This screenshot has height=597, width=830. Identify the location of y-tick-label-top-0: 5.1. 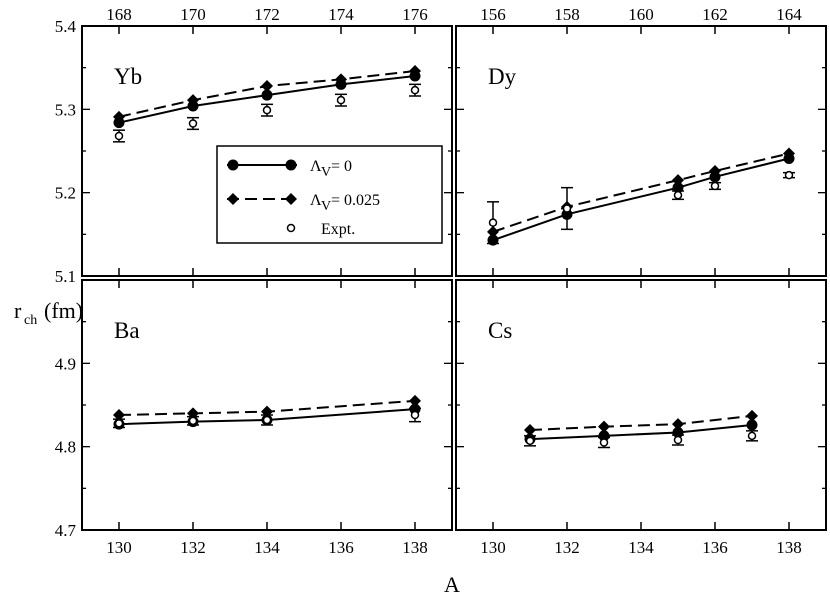
(65, 276).